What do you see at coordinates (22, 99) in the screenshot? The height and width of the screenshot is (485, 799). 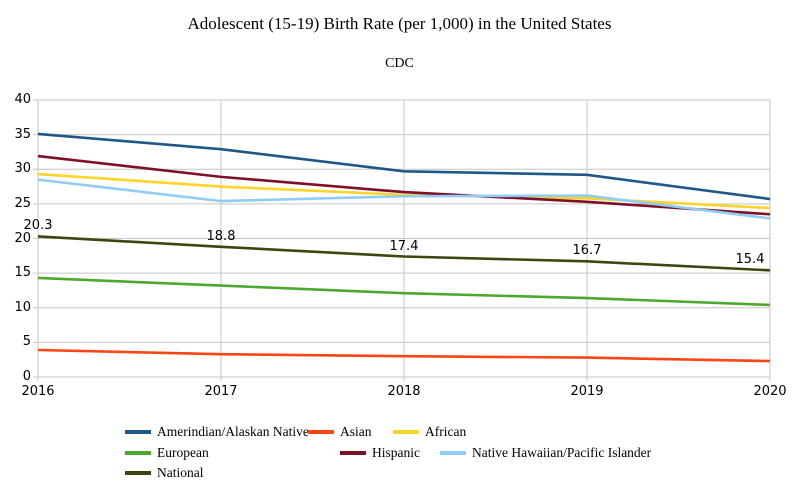 I see `y-tick-label: 40` at bounding box center [22, 99].